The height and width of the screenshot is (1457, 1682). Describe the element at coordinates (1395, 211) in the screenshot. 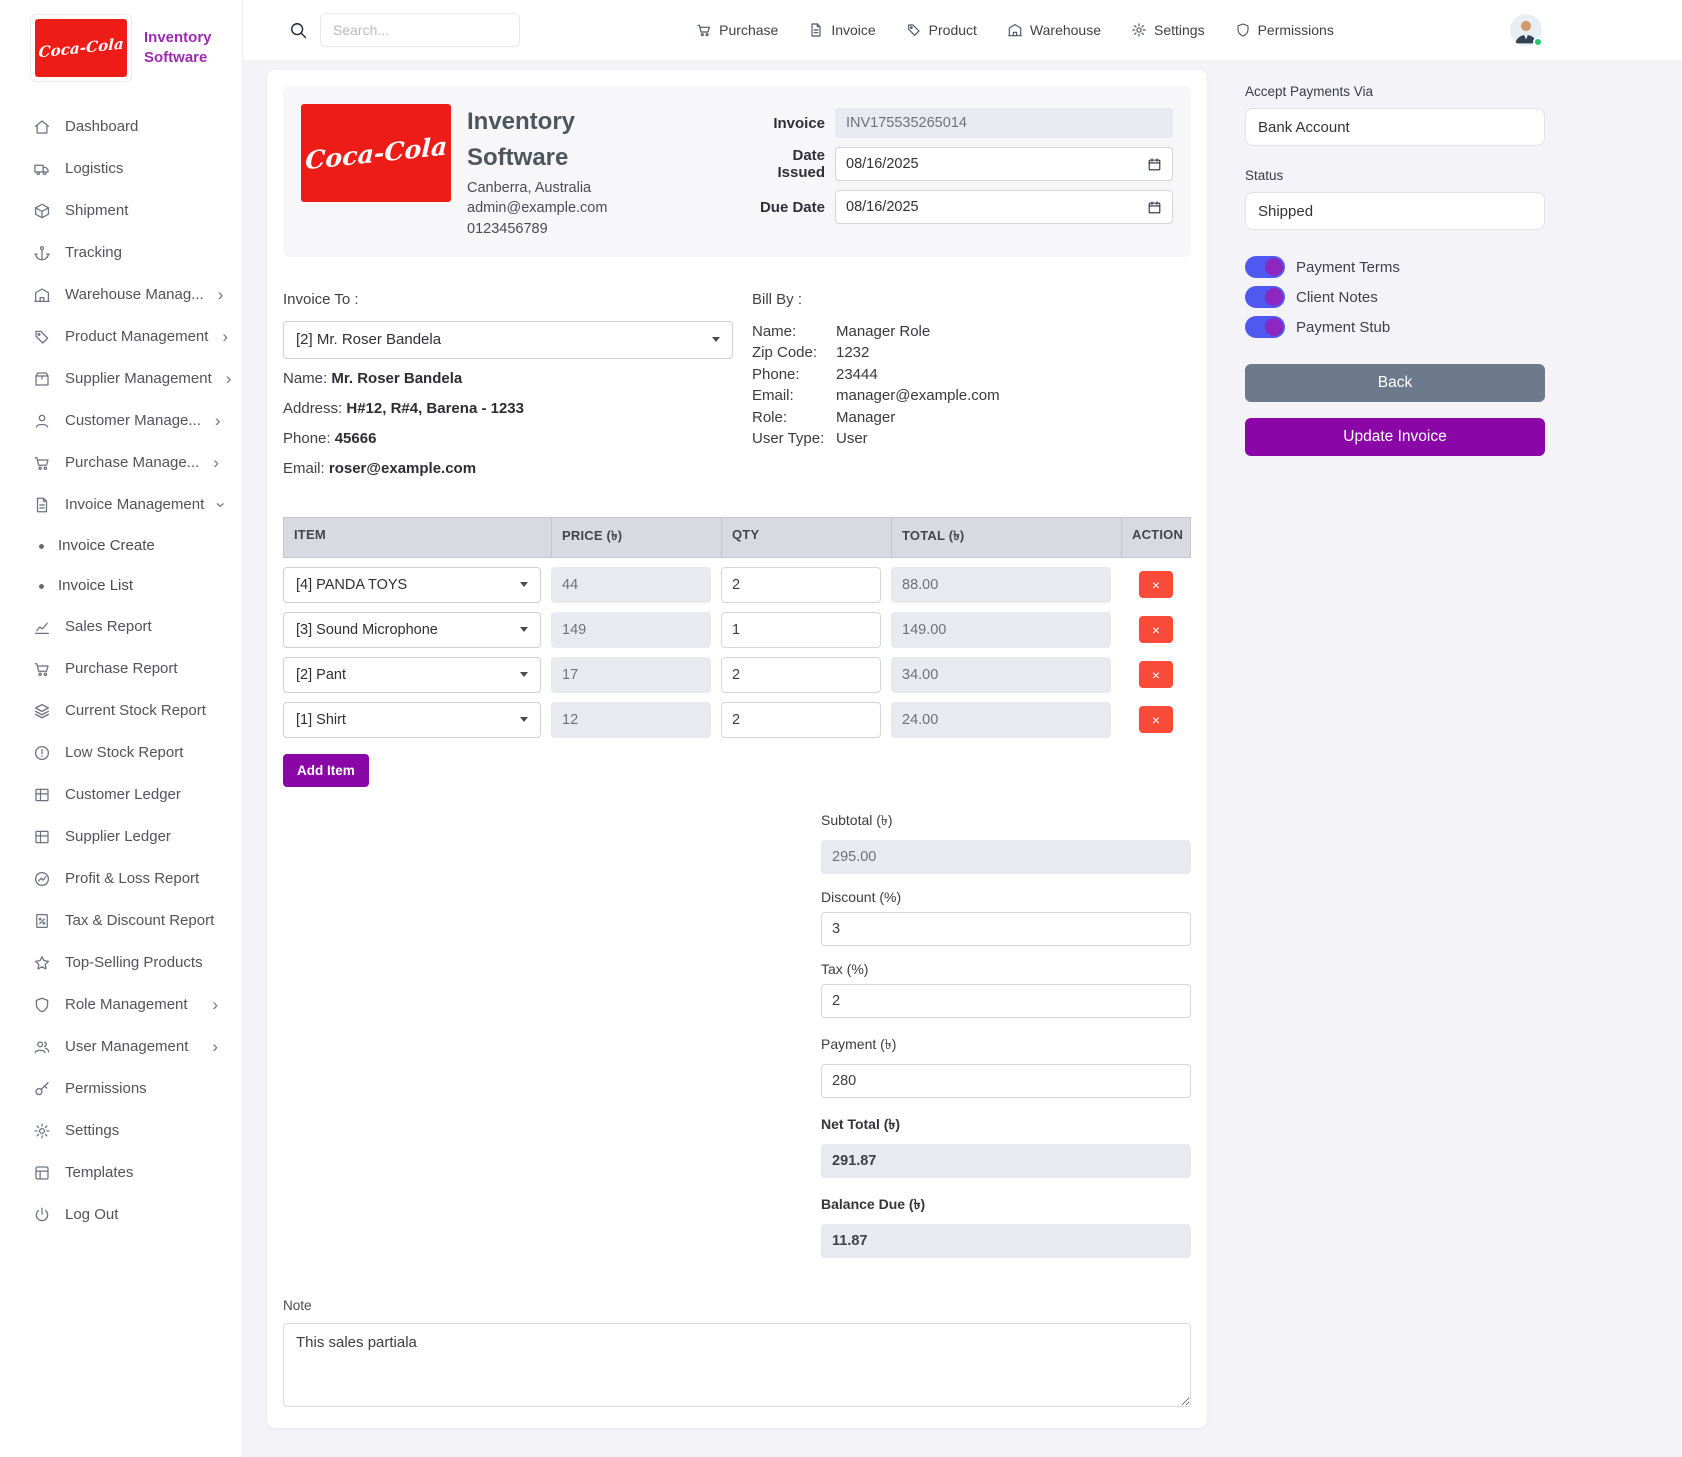

I see `status-input` at that location.